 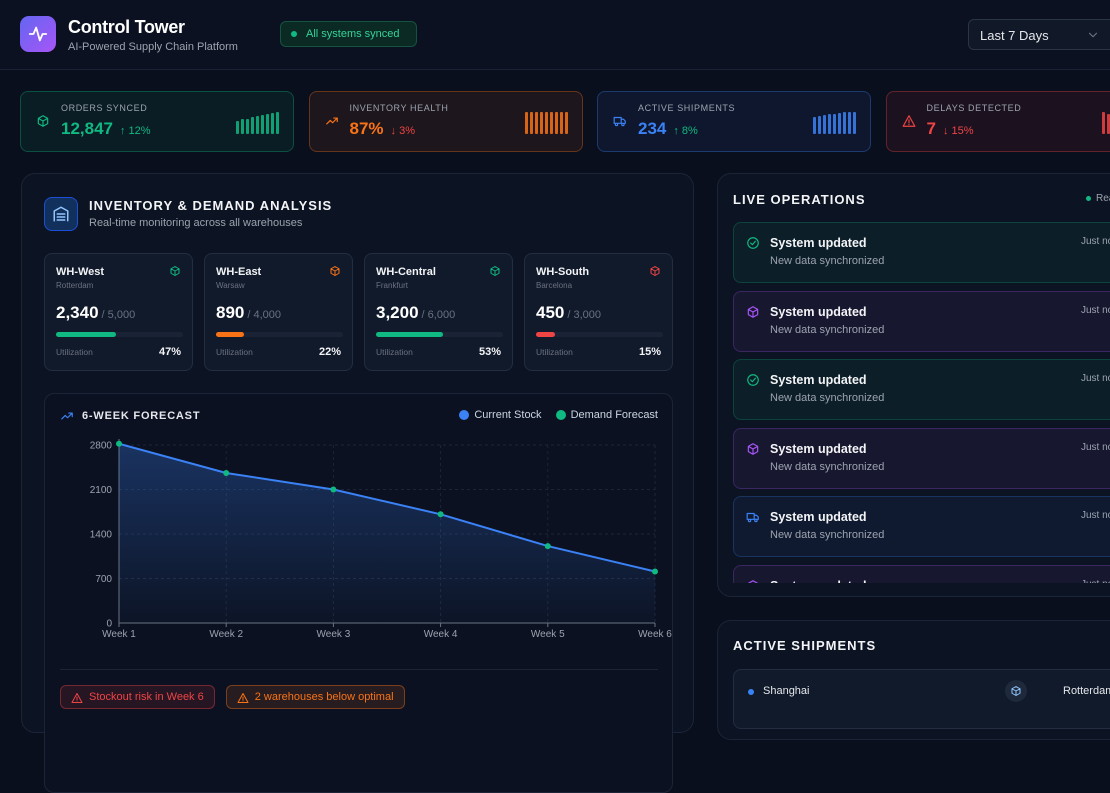 I want to click on shipment-origin: Shanghai, so click(x=786, y=691).